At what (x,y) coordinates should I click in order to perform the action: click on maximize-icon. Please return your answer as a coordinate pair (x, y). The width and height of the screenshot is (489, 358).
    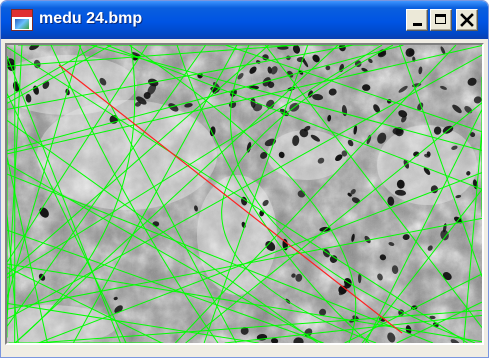
    Looking at the image, I should click on (440, 19).